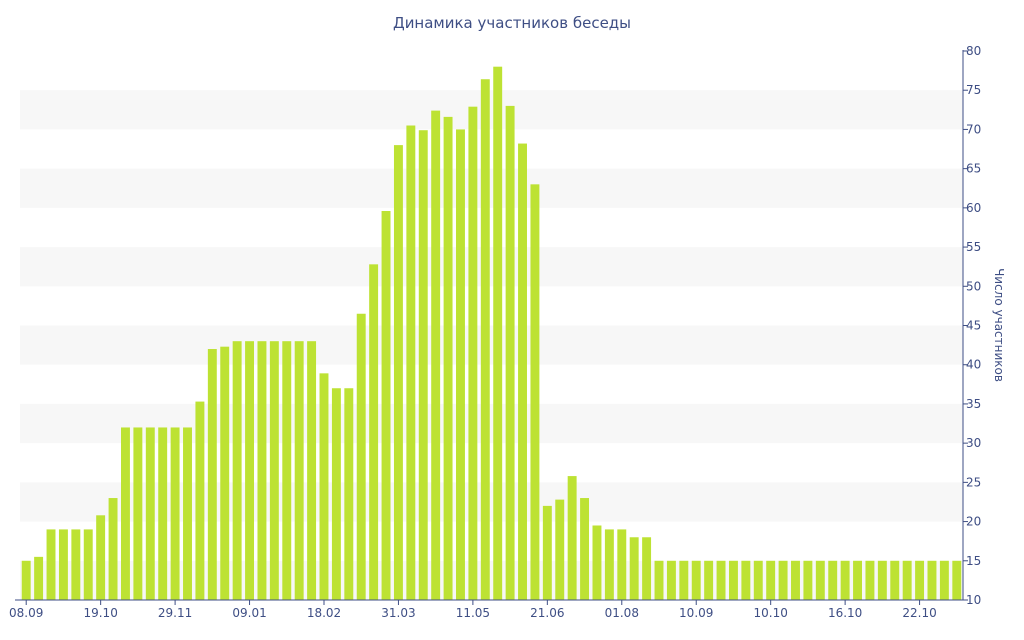  Describe the element at coordinates (973, 90) in the screenshot. I see `y-tick-label: 75` at that location.